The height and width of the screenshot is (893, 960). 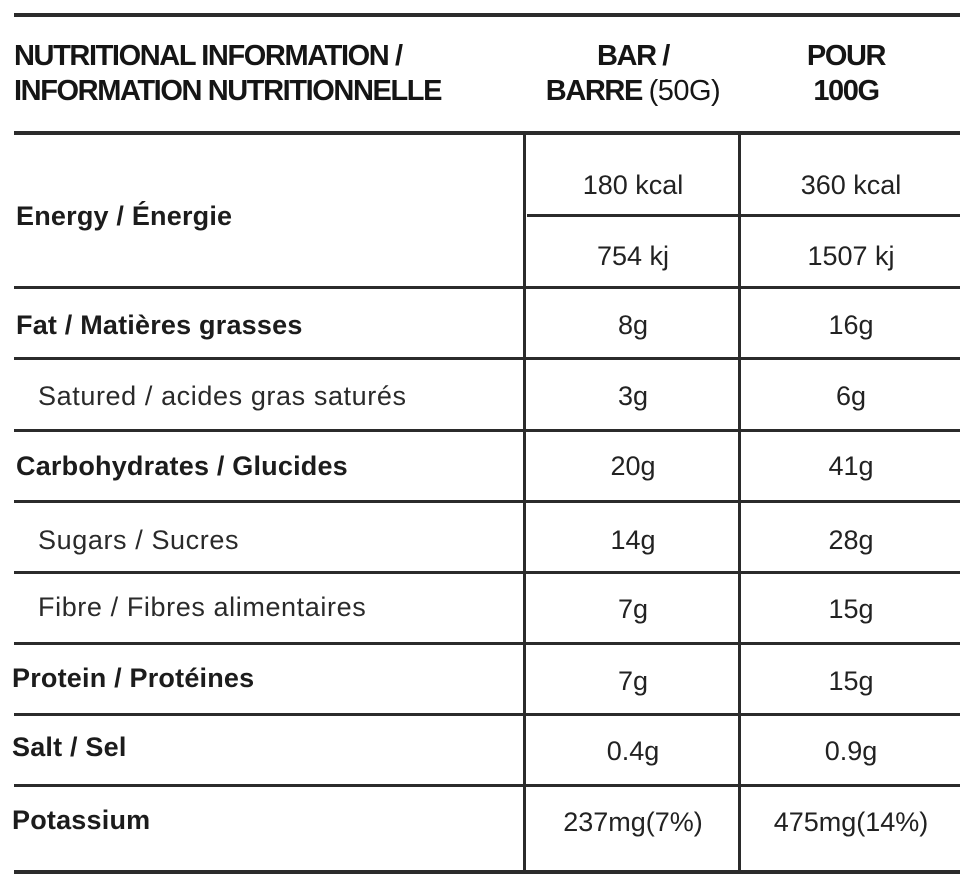 What do you see at coordinates (743, 215) in the screenshot?
I see `rule-energy-split` at bounding box center [743, 215].